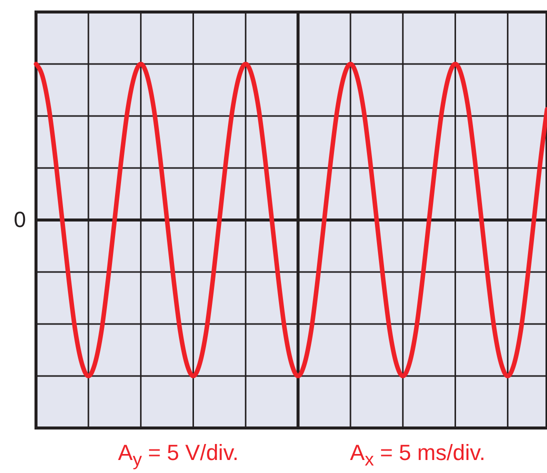 This screenshot has width=547, height=473. Describe the element at coordinates (418, 455) in the screenshot. I see `text: A$_{x}$ = 5 ms/div.` at that location.